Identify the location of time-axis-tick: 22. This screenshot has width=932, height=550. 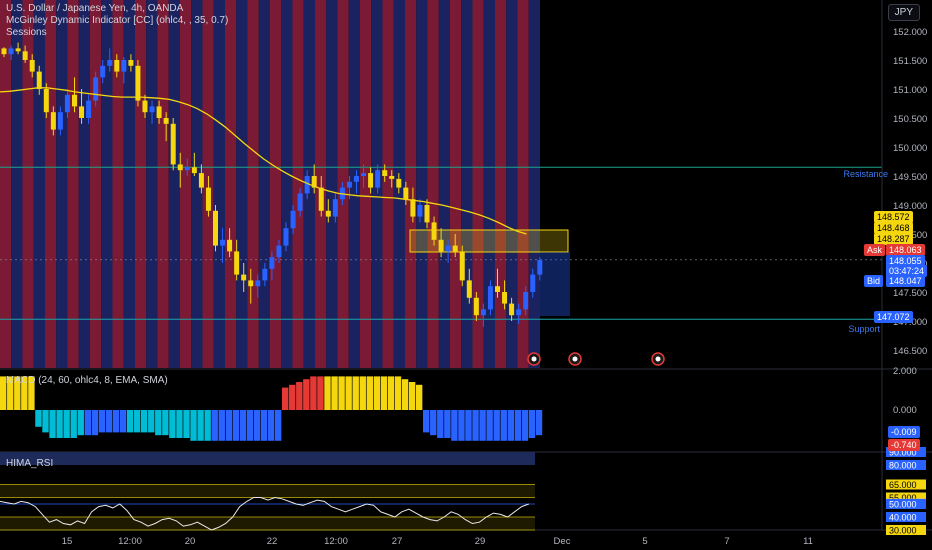
(272, 541).